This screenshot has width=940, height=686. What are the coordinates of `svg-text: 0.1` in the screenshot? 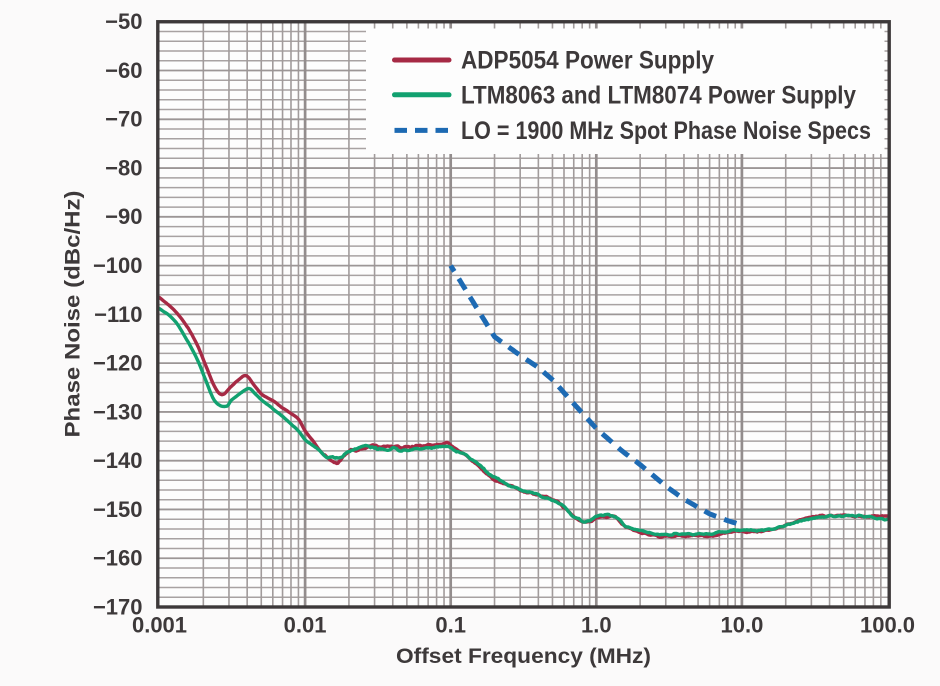 It's located at (450, 625).